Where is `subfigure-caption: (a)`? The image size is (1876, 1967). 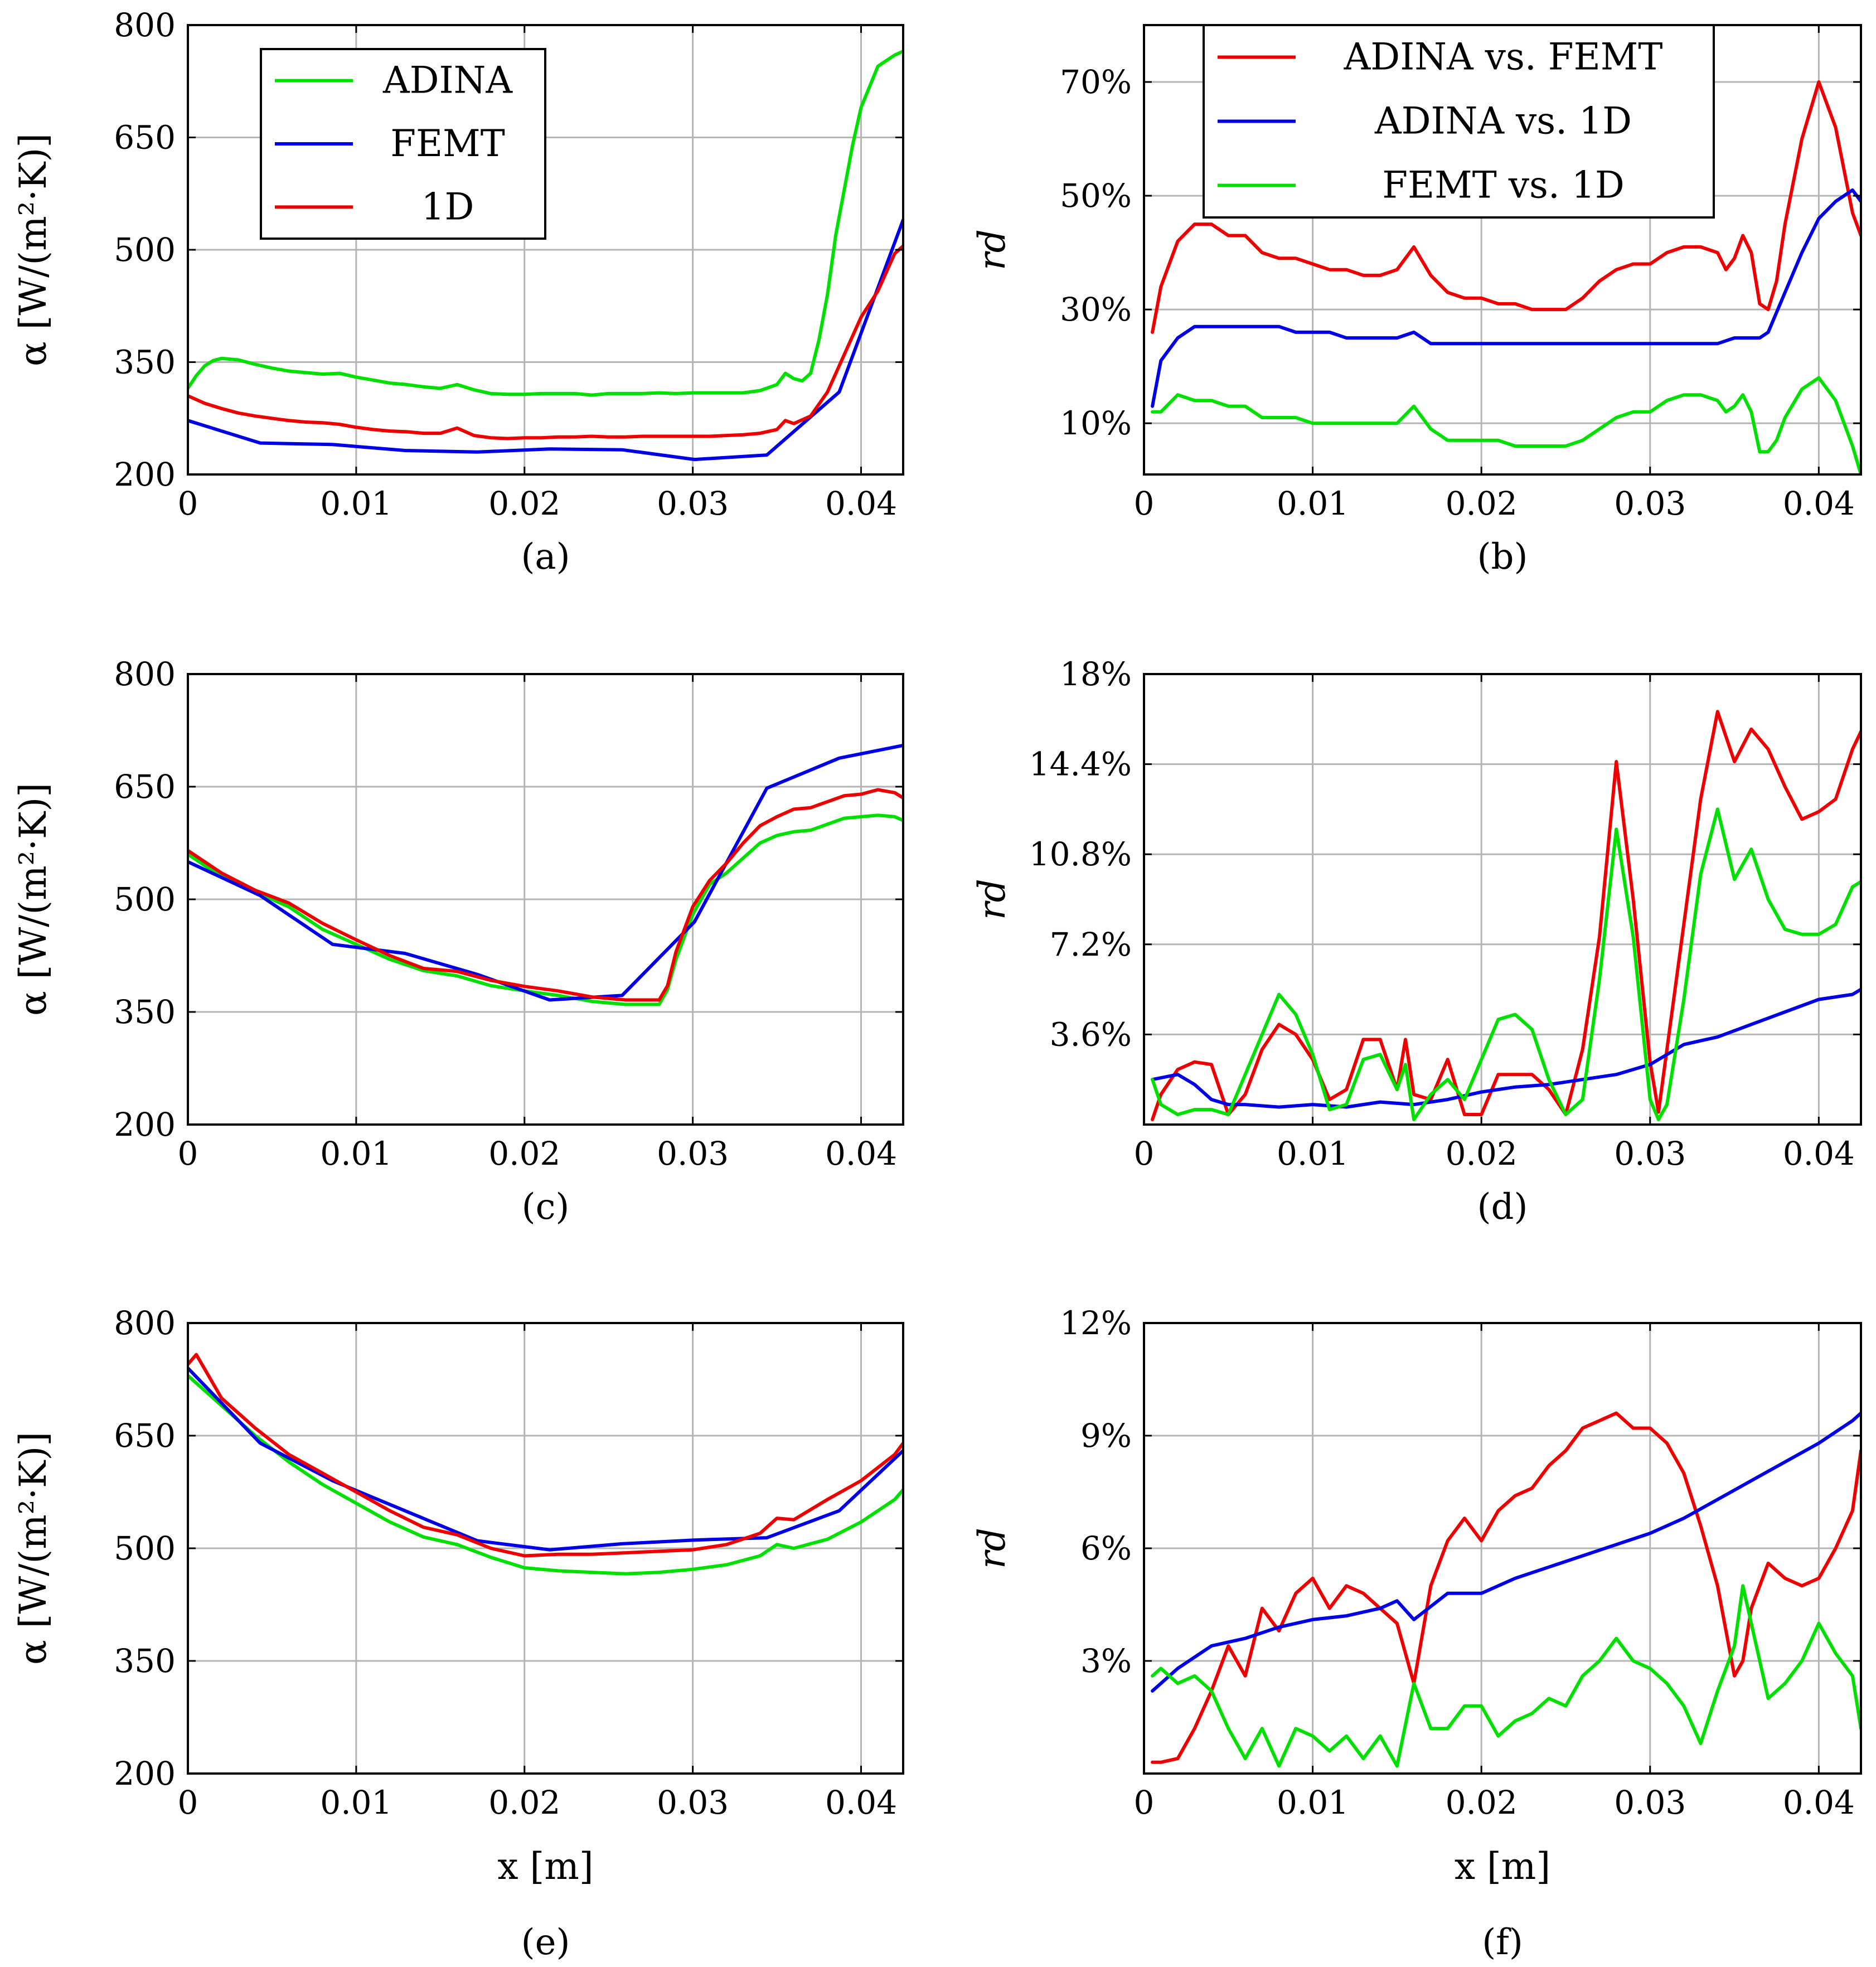 subfigure-caption: (a) is located at coordinates (545, 557).